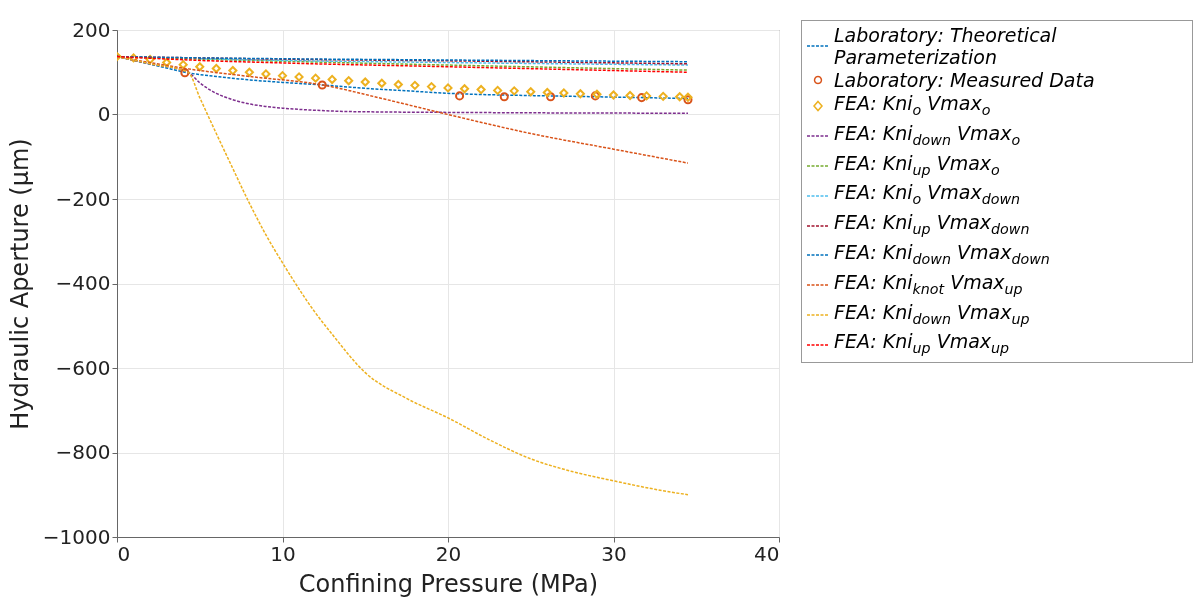  What do you see at coordinates (76, 536) in the screenshot?
I see `y-tick-label: −1000` at bounding box center [76, 536].